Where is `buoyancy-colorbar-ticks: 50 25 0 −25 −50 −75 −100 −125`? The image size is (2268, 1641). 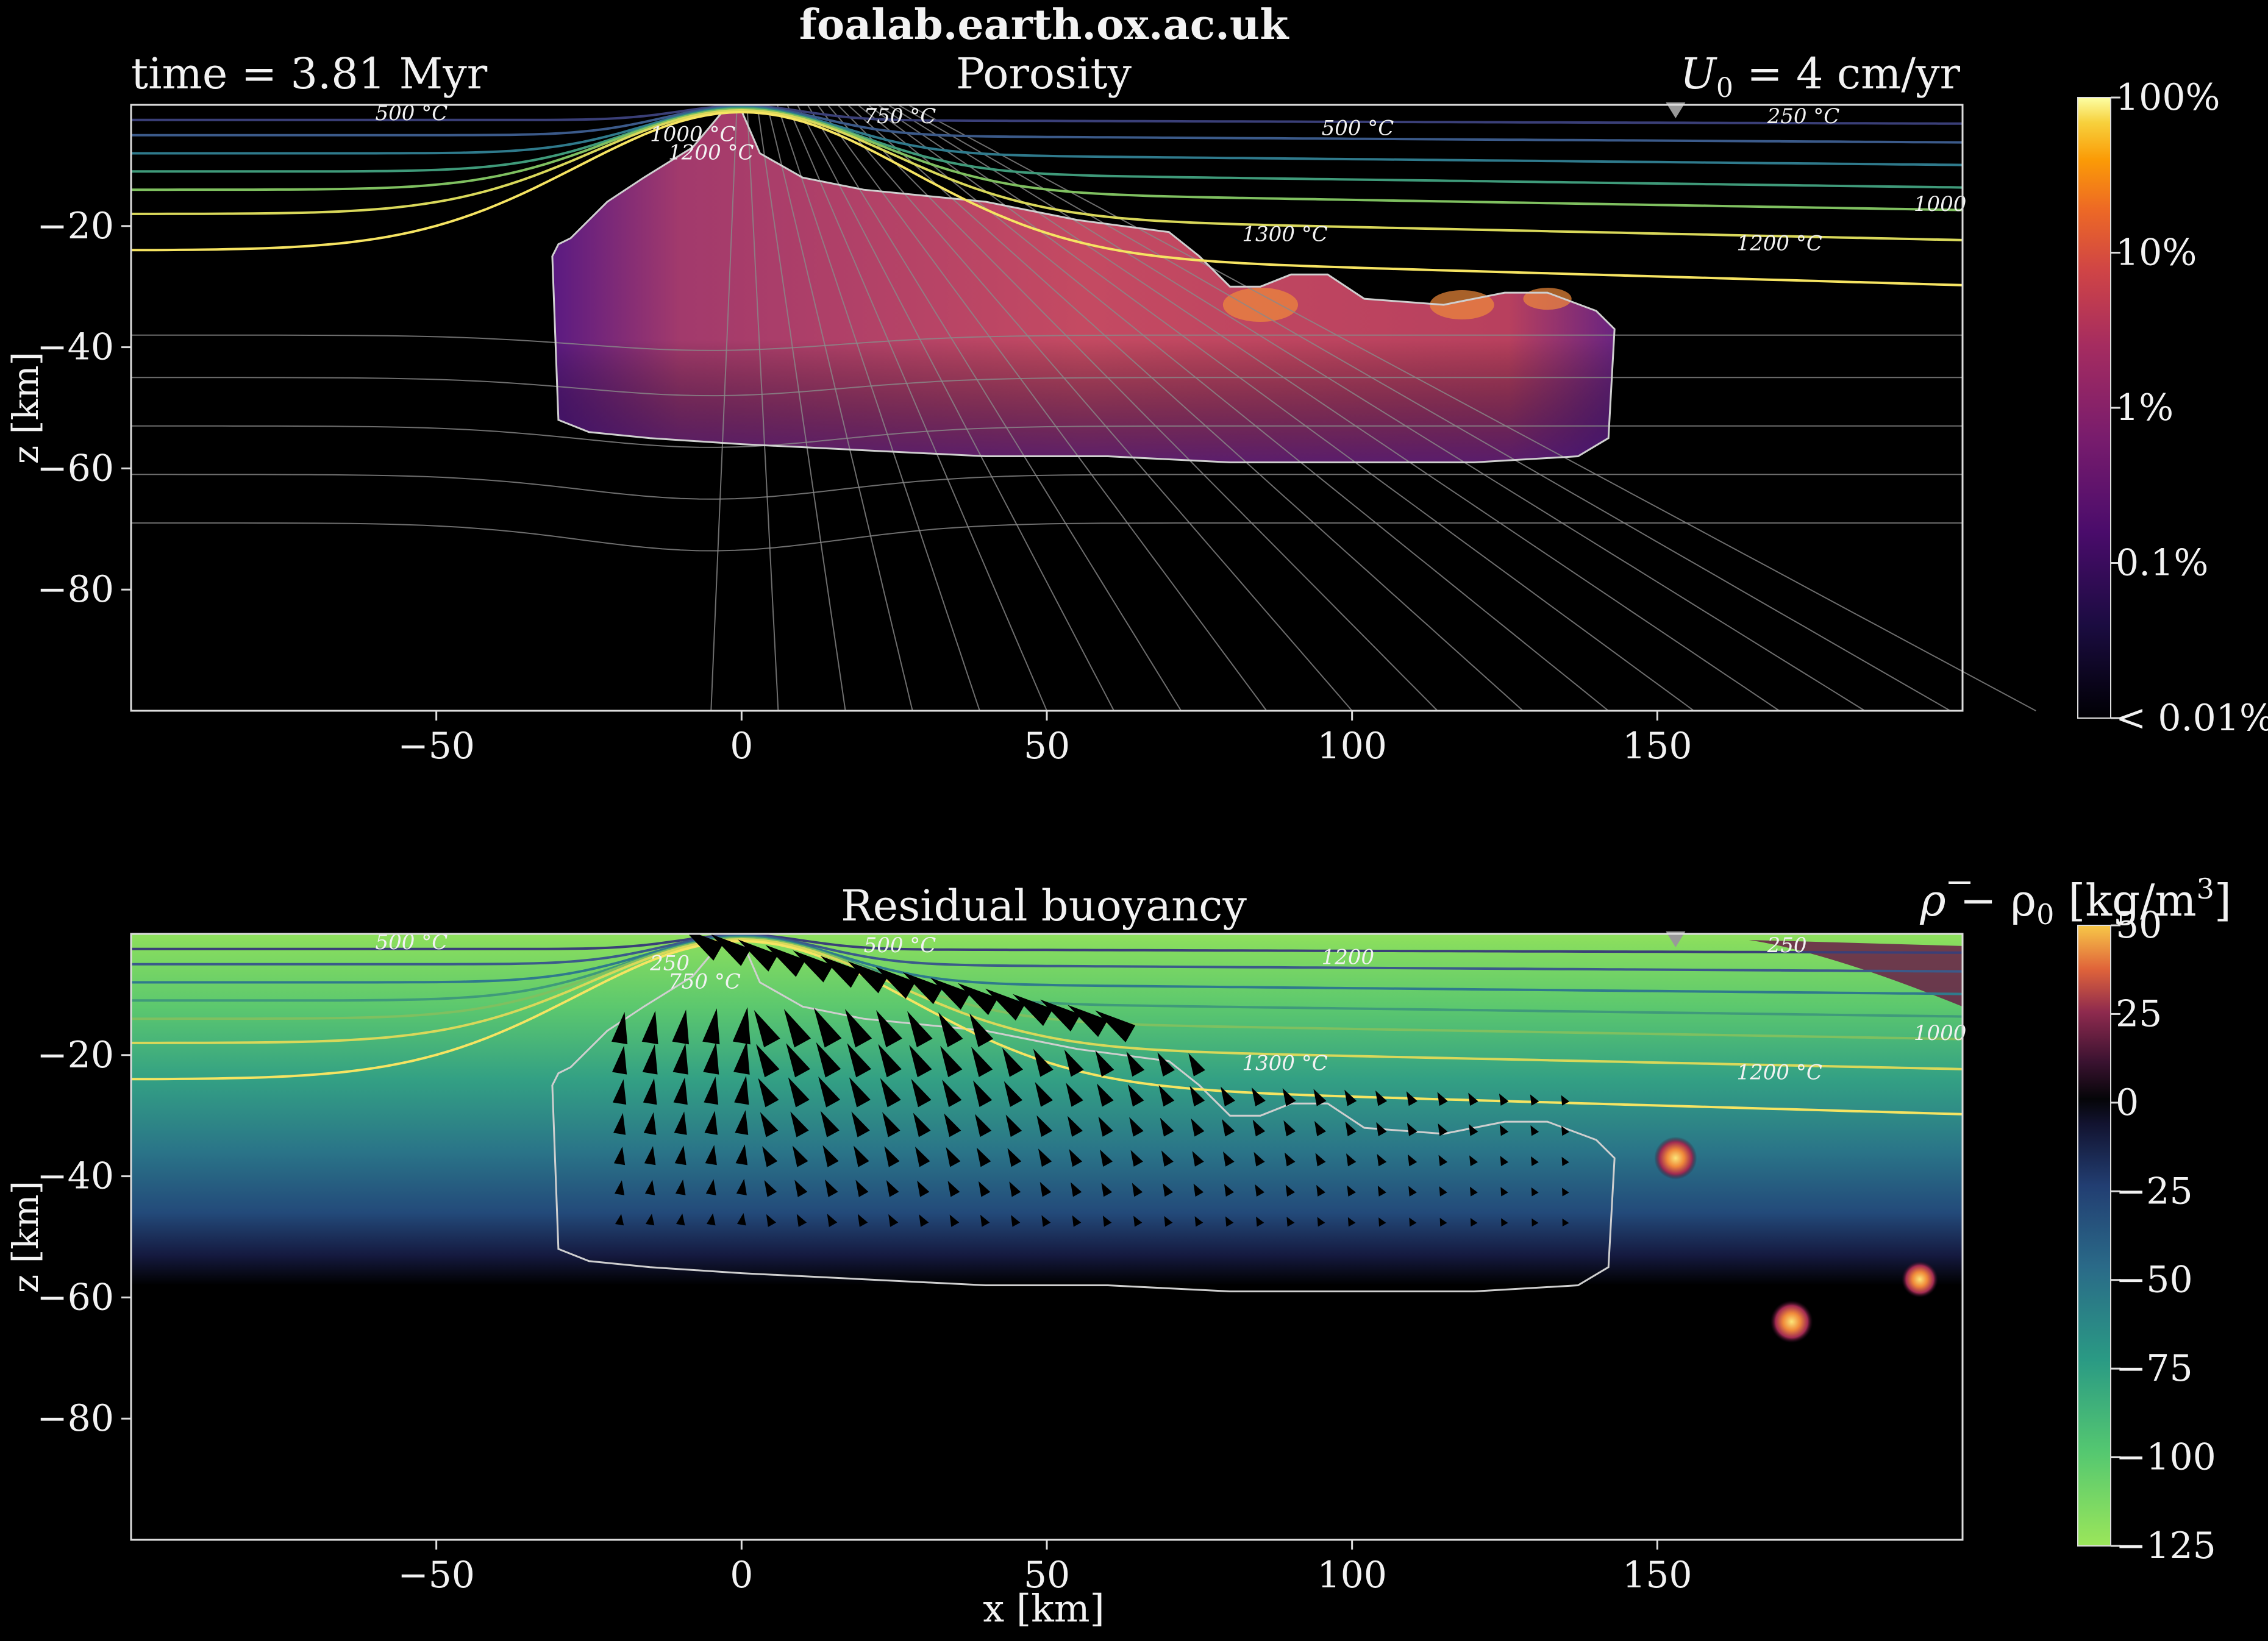
buoyancy-colorbar-ticks: 50 25 0 −25 −50 −75 −100 −125 is located at coordinates (2163, 1235).